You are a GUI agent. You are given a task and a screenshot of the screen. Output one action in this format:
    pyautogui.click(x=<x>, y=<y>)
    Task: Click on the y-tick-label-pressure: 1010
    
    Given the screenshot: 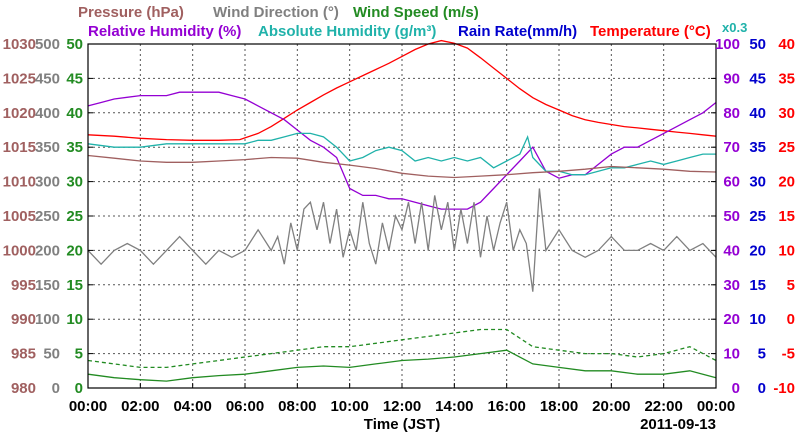 What is the action you would take?
    pyautogui.click(x=19, y=182)
    